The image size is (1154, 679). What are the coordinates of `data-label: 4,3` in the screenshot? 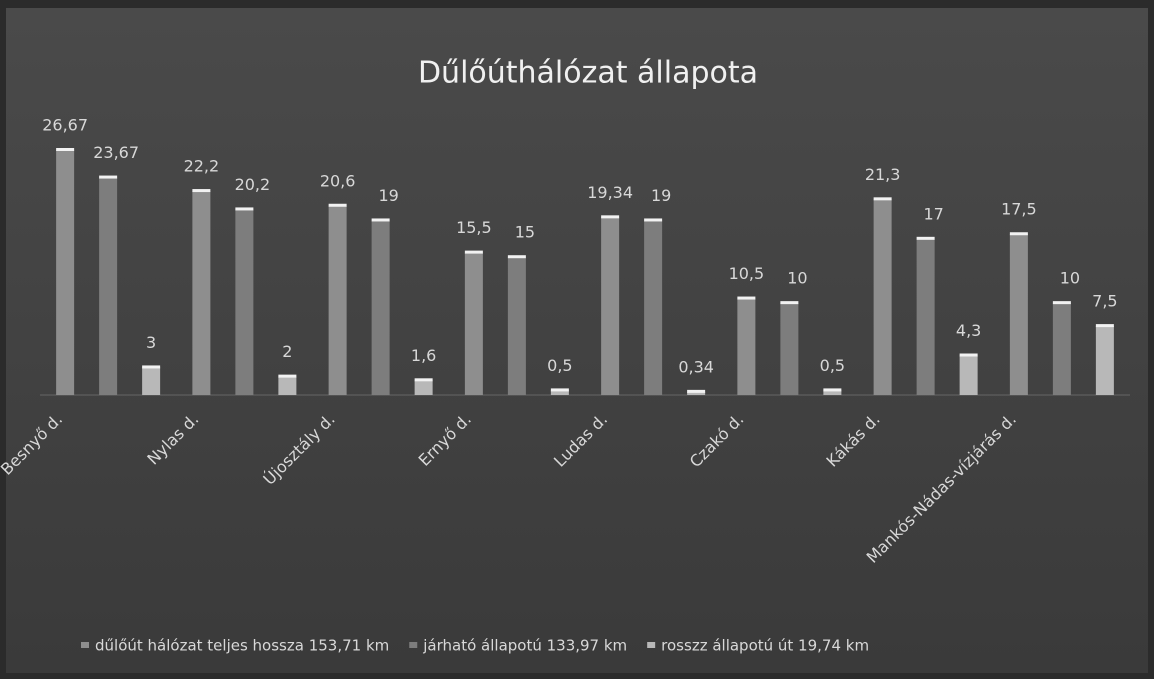 It's located at (968, 330).